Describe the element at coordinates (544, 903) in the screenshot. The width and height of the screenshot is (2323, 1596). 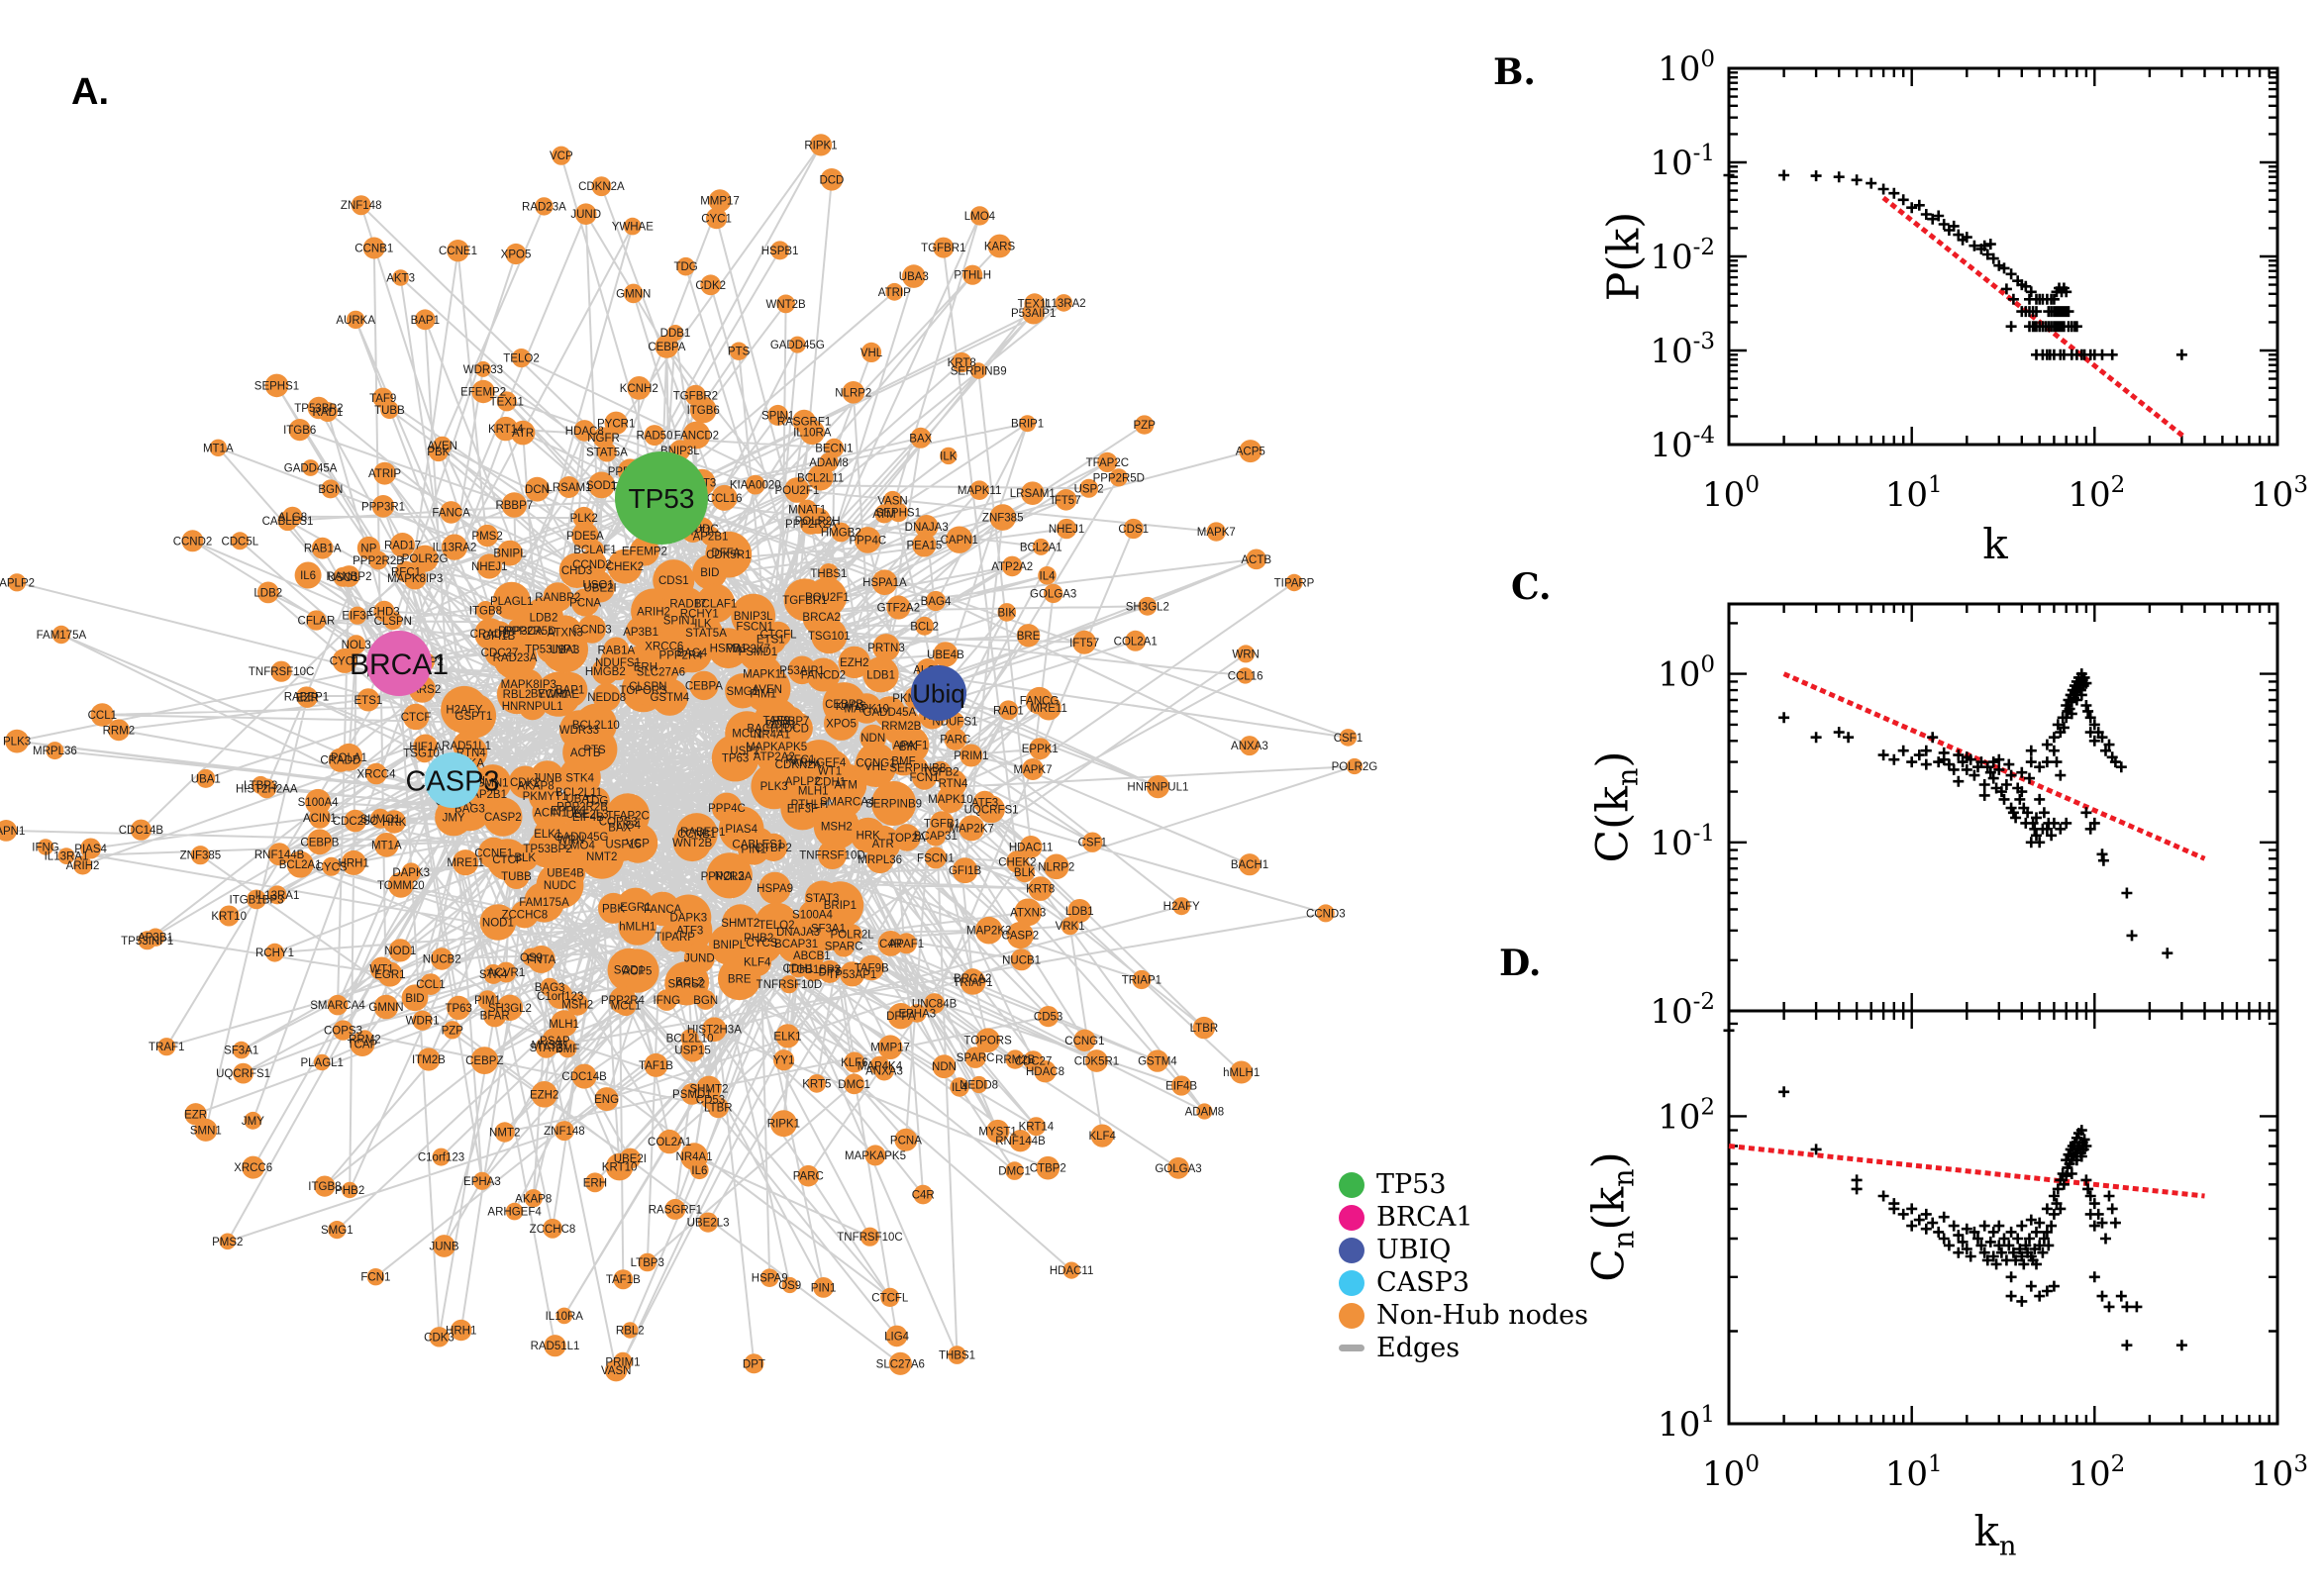
I see `network-node-label: FAM175A` at that location.